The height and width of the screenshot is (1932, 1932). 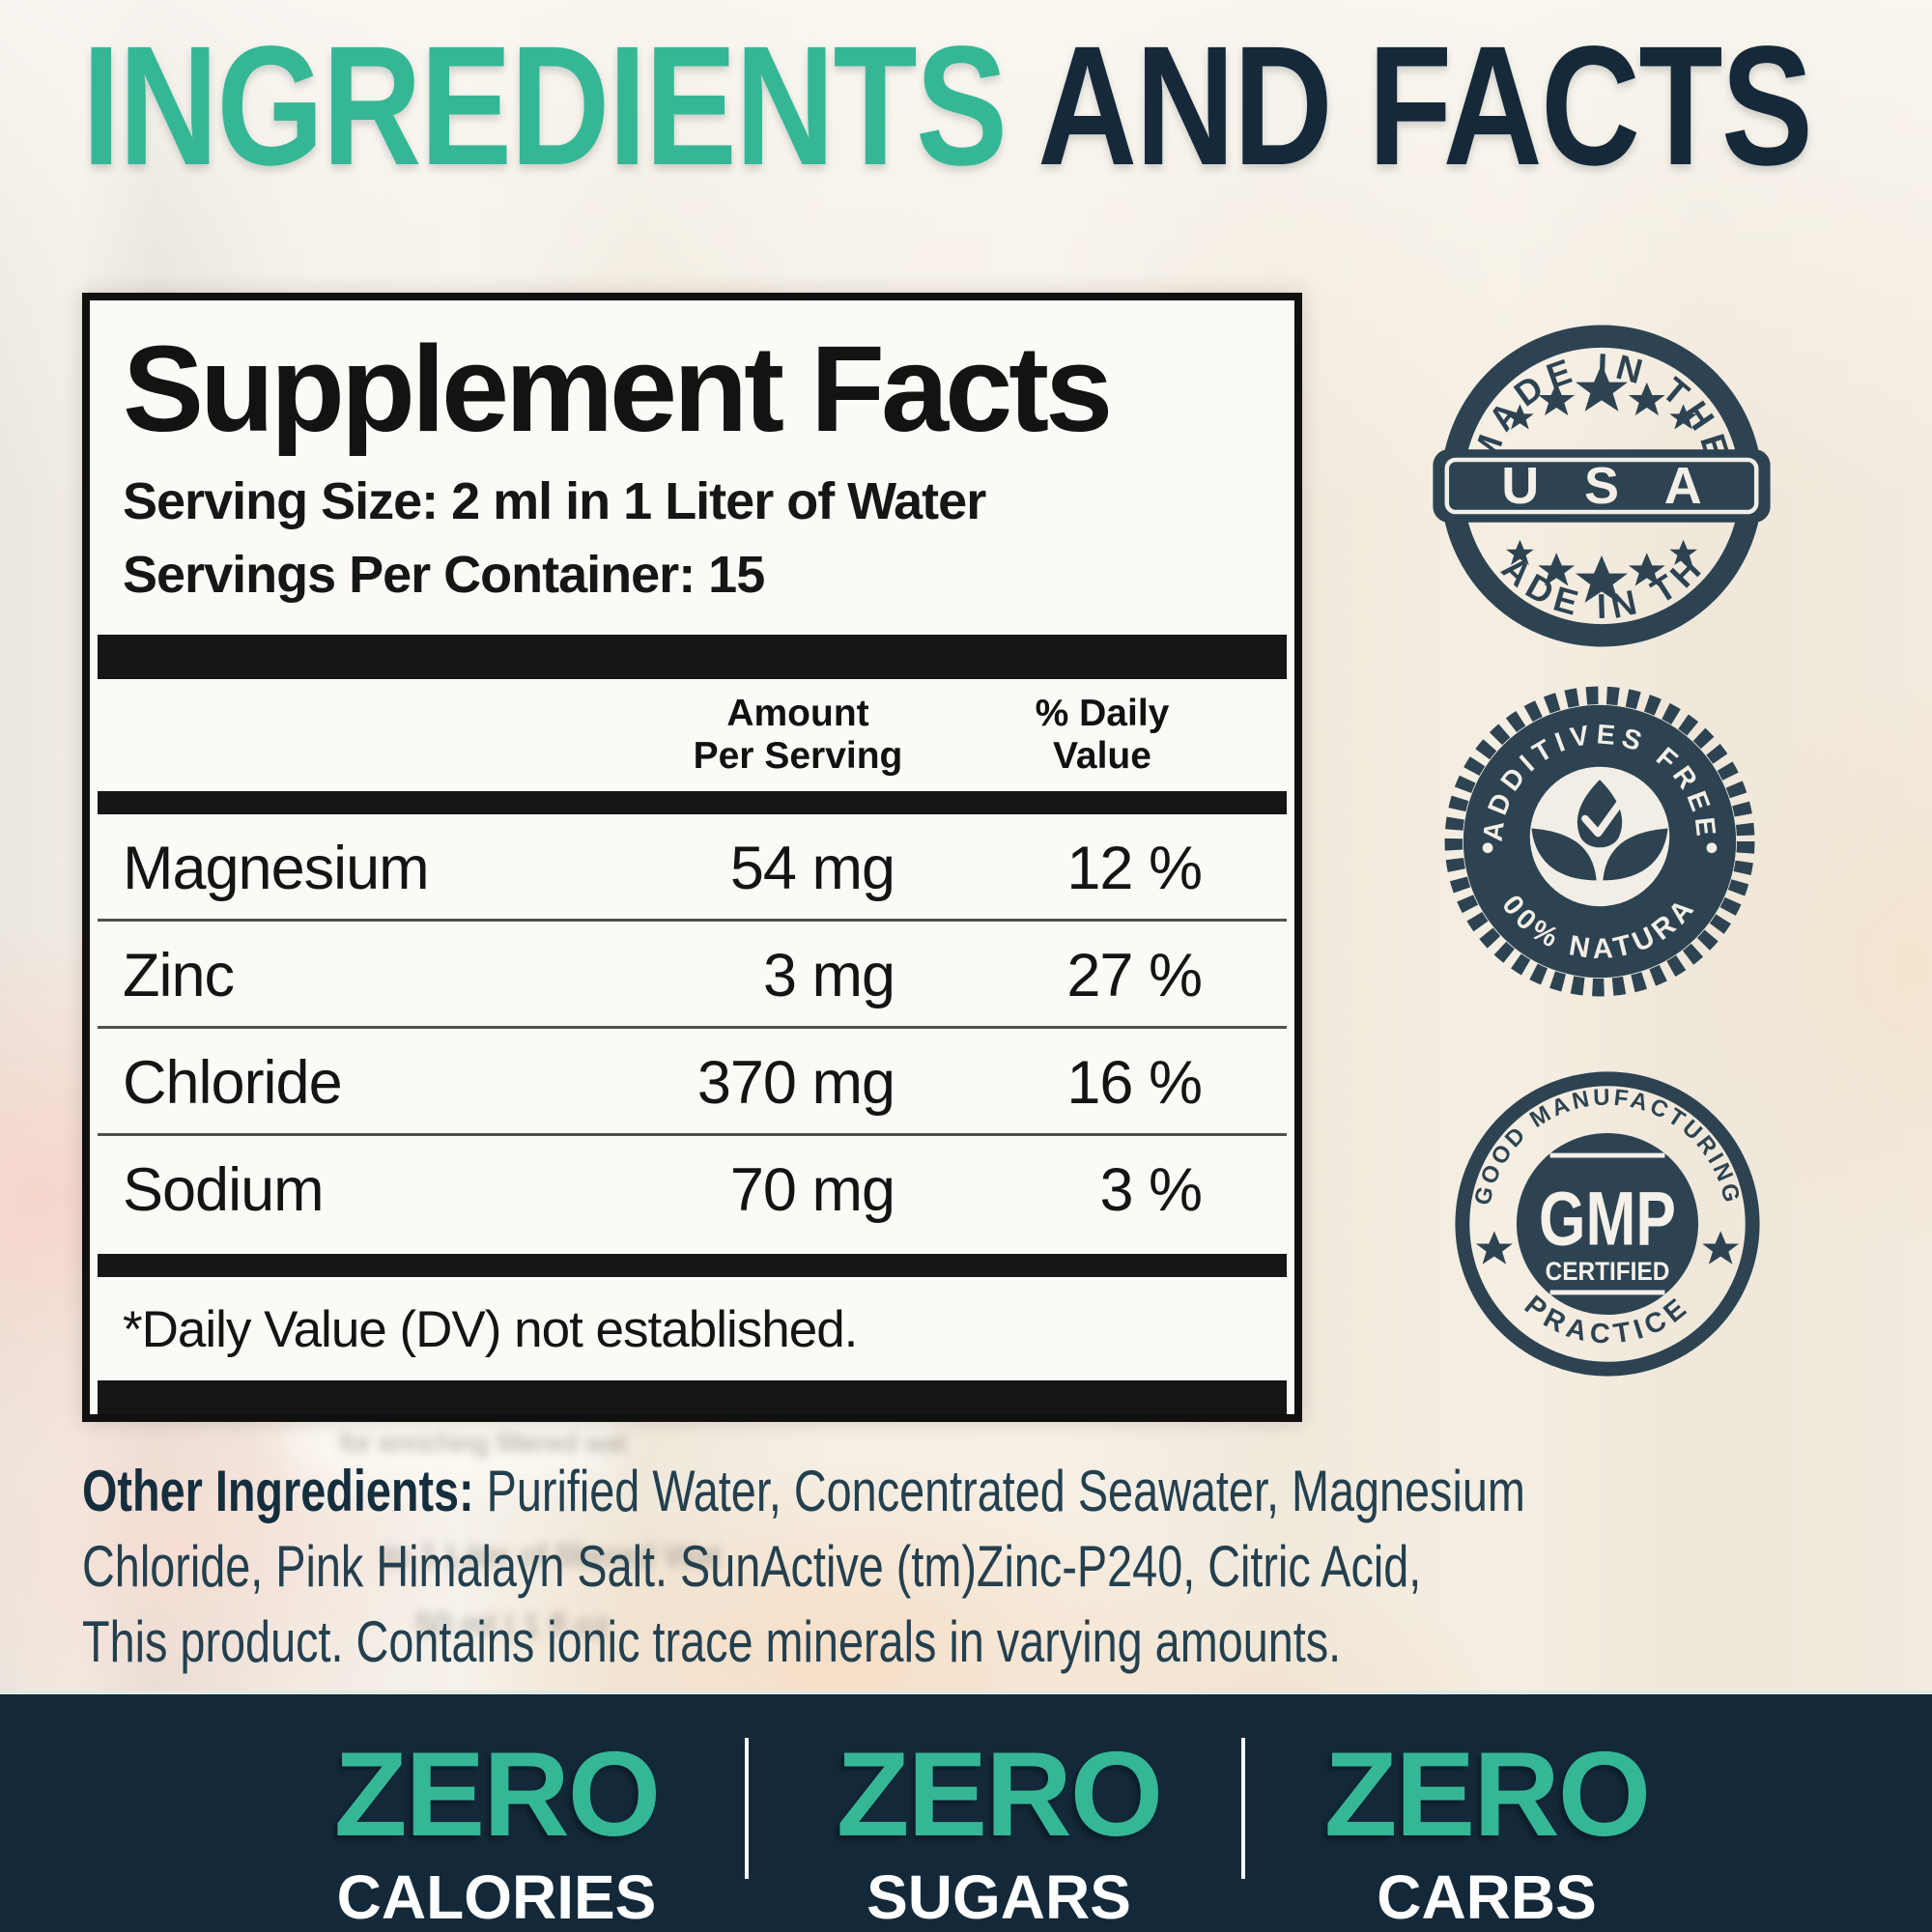 What do you see at coordinates (1134, 869) in the screenshot?
I see `nutrient-daily-value: 12 %` at bounding box center [1134, 869].